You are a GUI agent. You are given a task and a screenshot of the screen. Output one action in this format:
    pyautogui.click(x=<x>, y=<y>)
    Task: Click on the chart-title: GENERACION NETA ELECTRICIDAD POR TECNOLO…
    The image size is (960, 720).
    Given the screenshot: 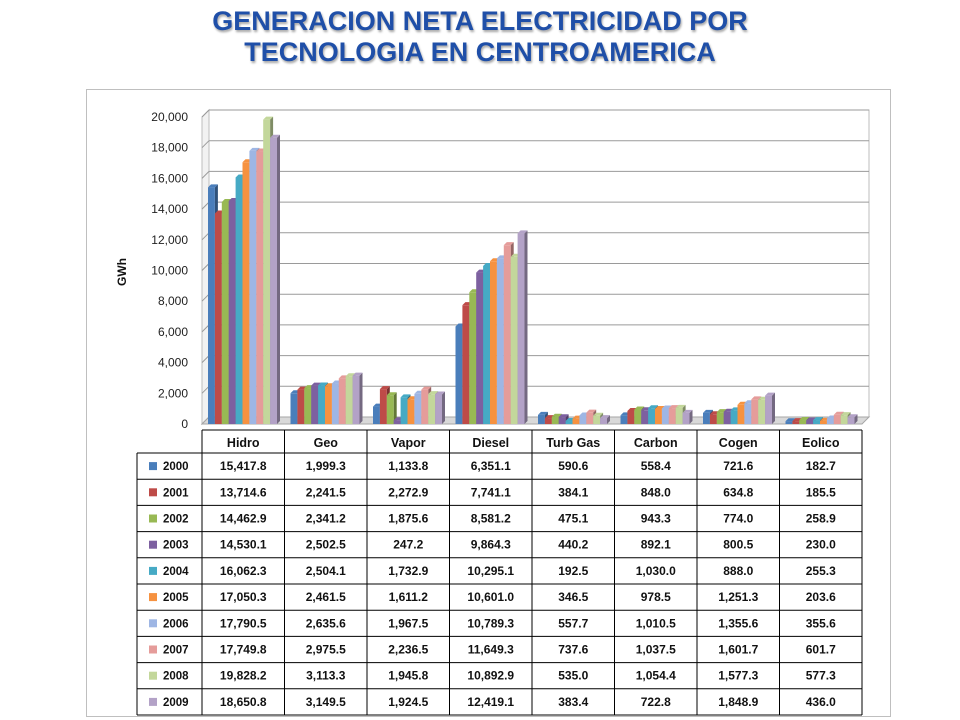 What is the action you would take?
    pyautogui.click(x=480, y=37)
    